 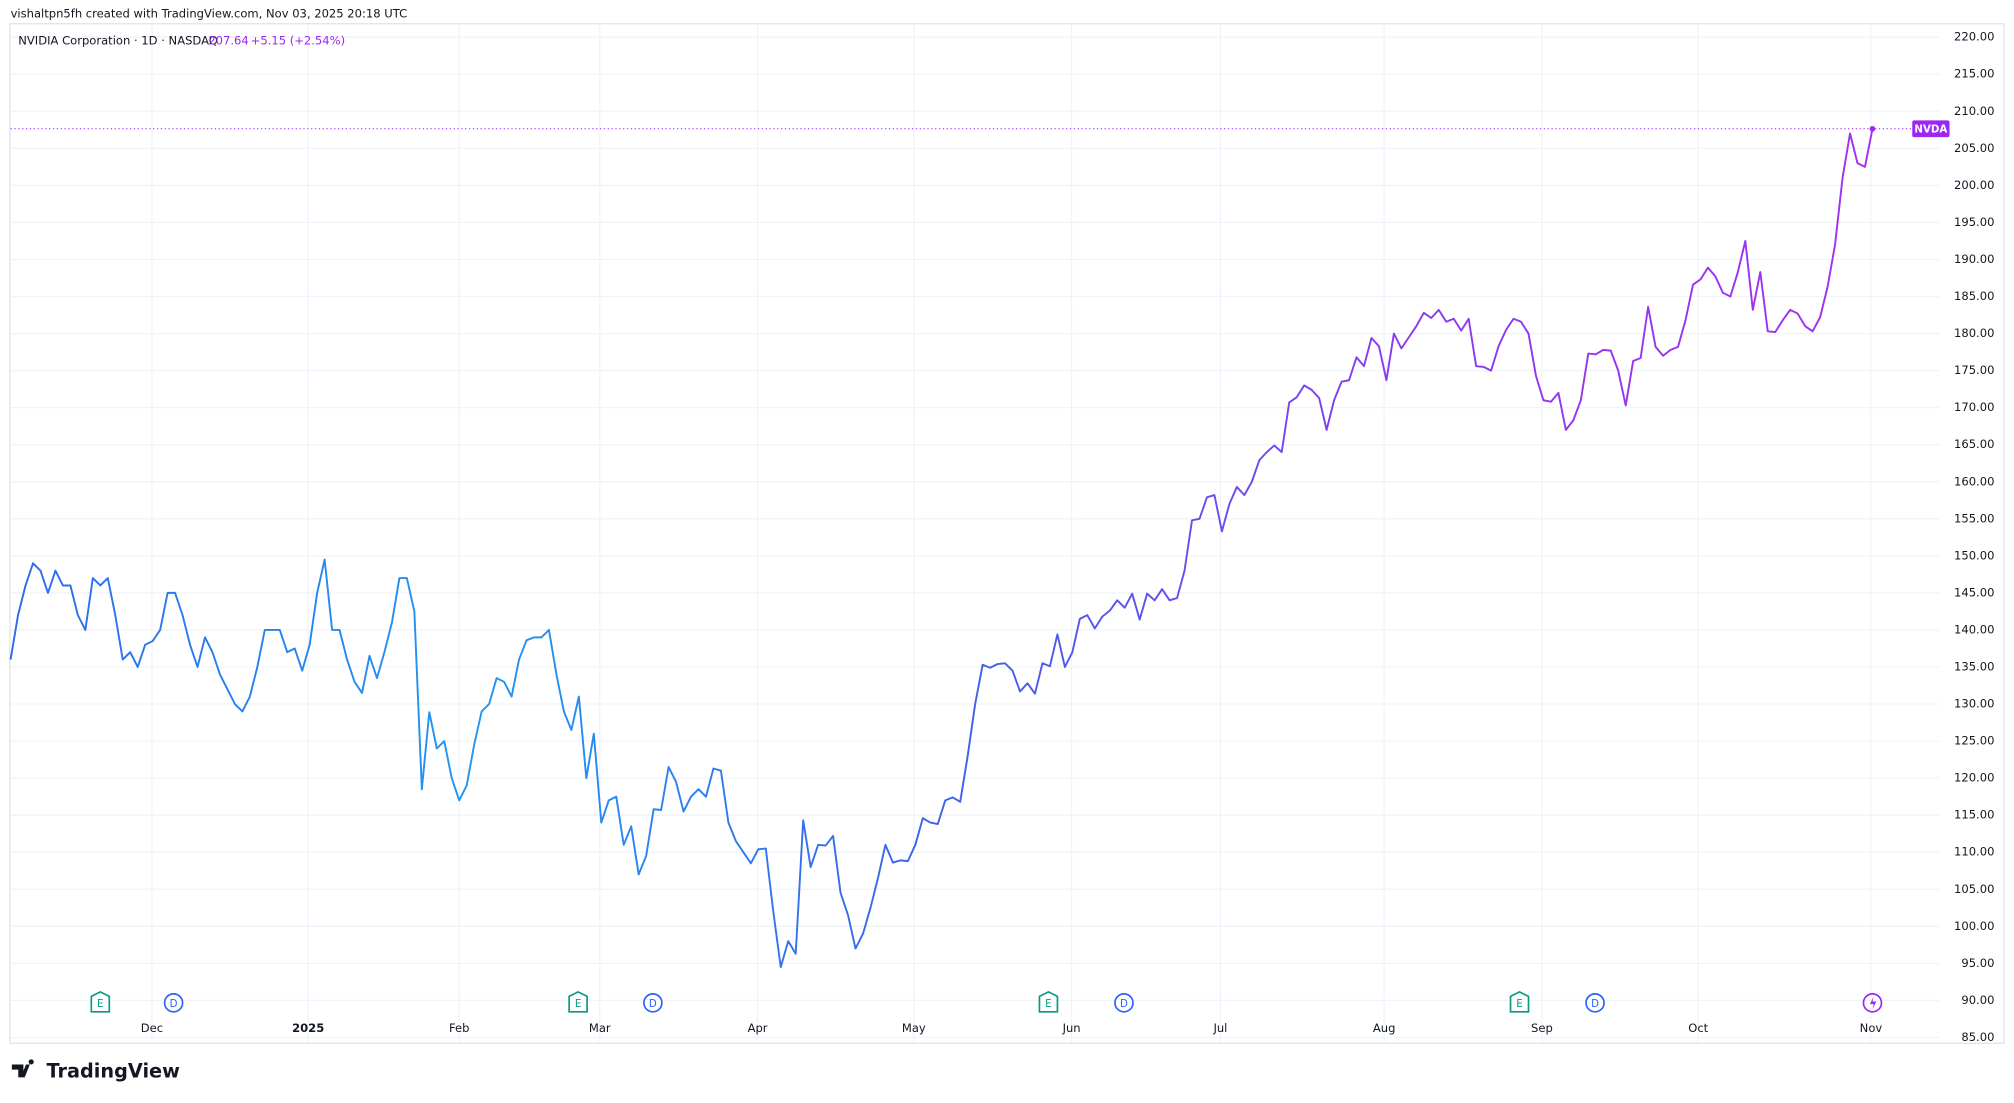 I want to click on x-tick-label: Nov, so click(x=1871, y=1028).